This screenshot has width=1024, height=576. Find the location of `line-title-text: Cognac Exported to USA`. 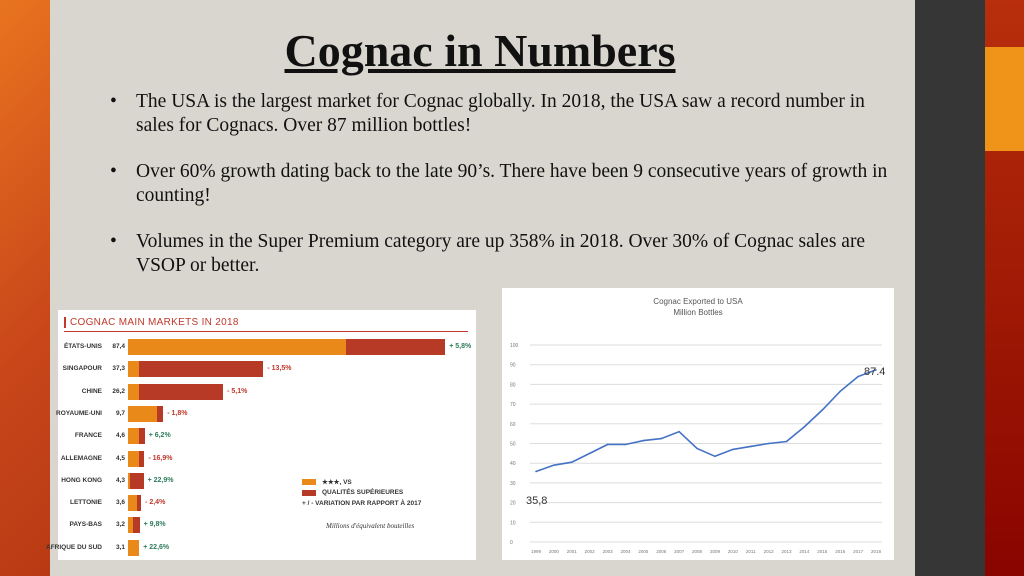

line-title-text: Cognac Exported to USA is located at coordinates (698, 301).